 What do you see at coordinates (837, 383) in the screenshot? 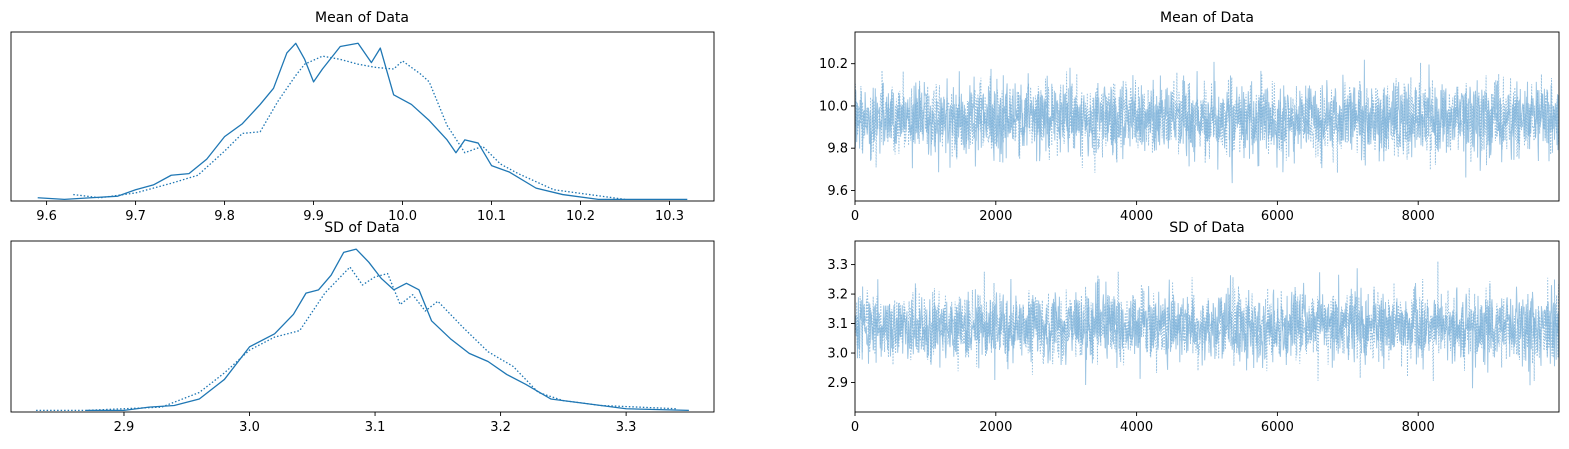
I see `y-tick-label: 2.9` at bounding box center [837, 383].